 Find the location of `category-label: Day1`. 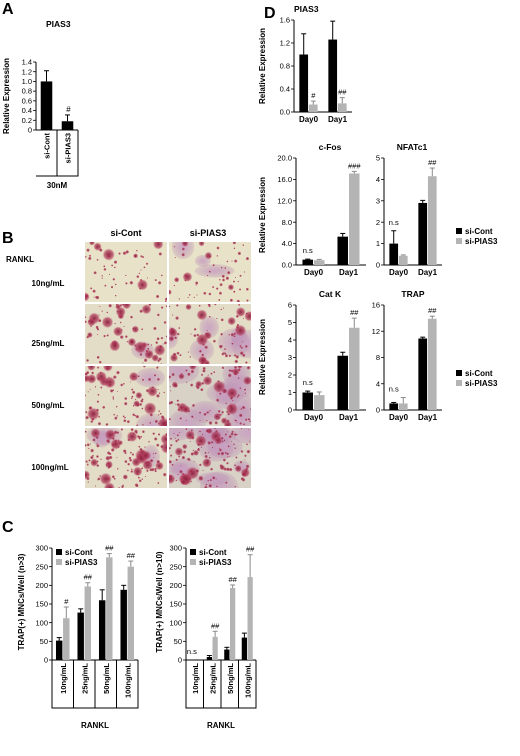

category-label: Day1 is located at coordinates (349, 272).